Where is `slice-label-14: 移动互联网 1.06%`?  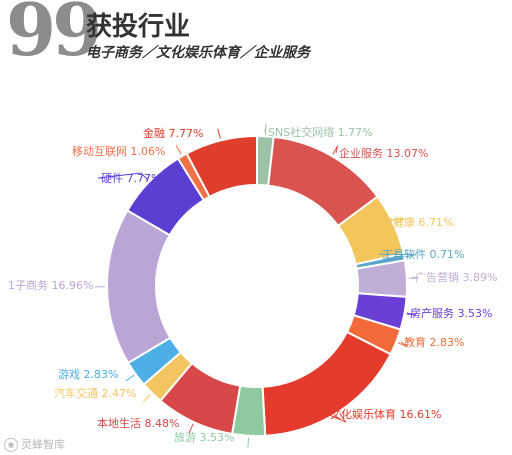
slice-label-14: 移动互联网 1.06% is located at coordinates (118, 151).